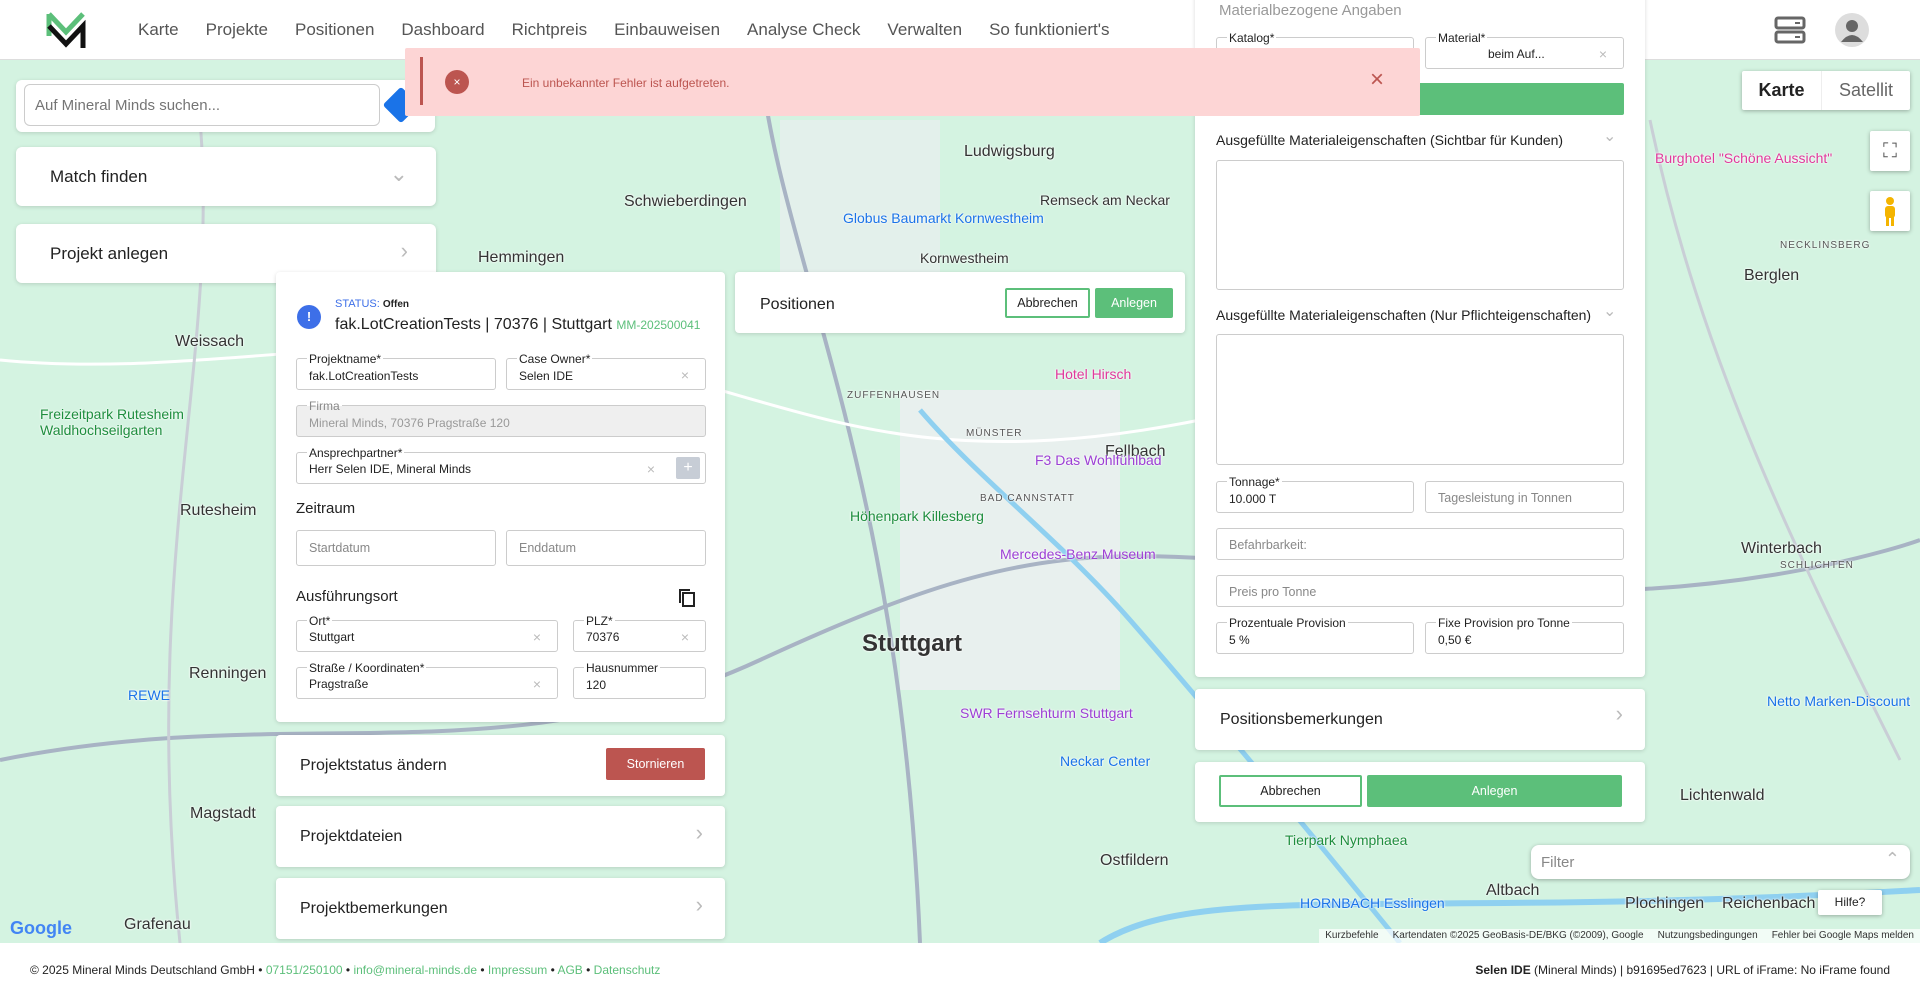 The width and height of the screenshot is (1920, 994). Describe the element at coordinates (1134, 860) in the screenshot. I see `map-label: Ostfildern` at that location.